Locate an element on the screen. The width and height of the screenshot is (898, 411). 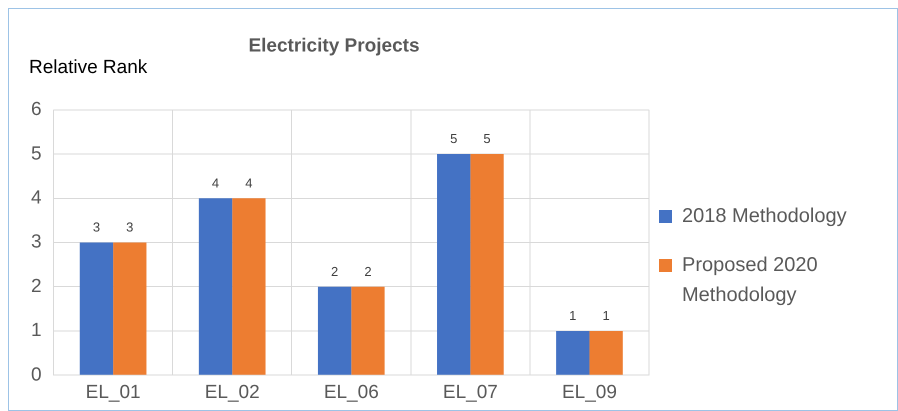
y-tick-label: 0 is located at coordinates (36, 375).